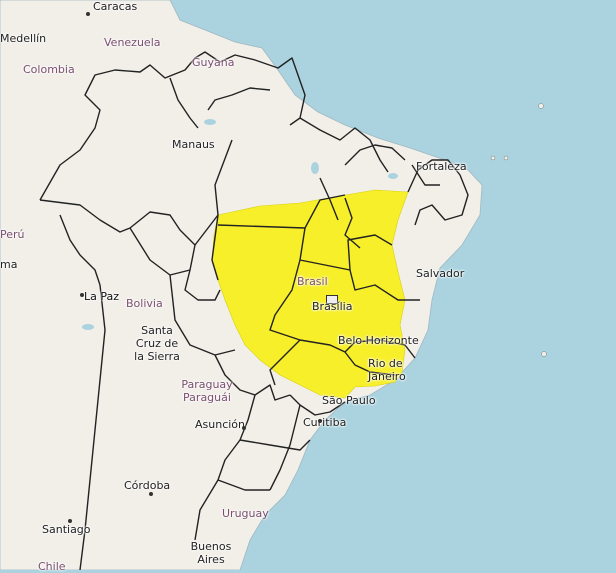 Image resolution: width=616 pixels, height=573 pixels. I want to click on city-salvador: Salvador, so click(440, 273).